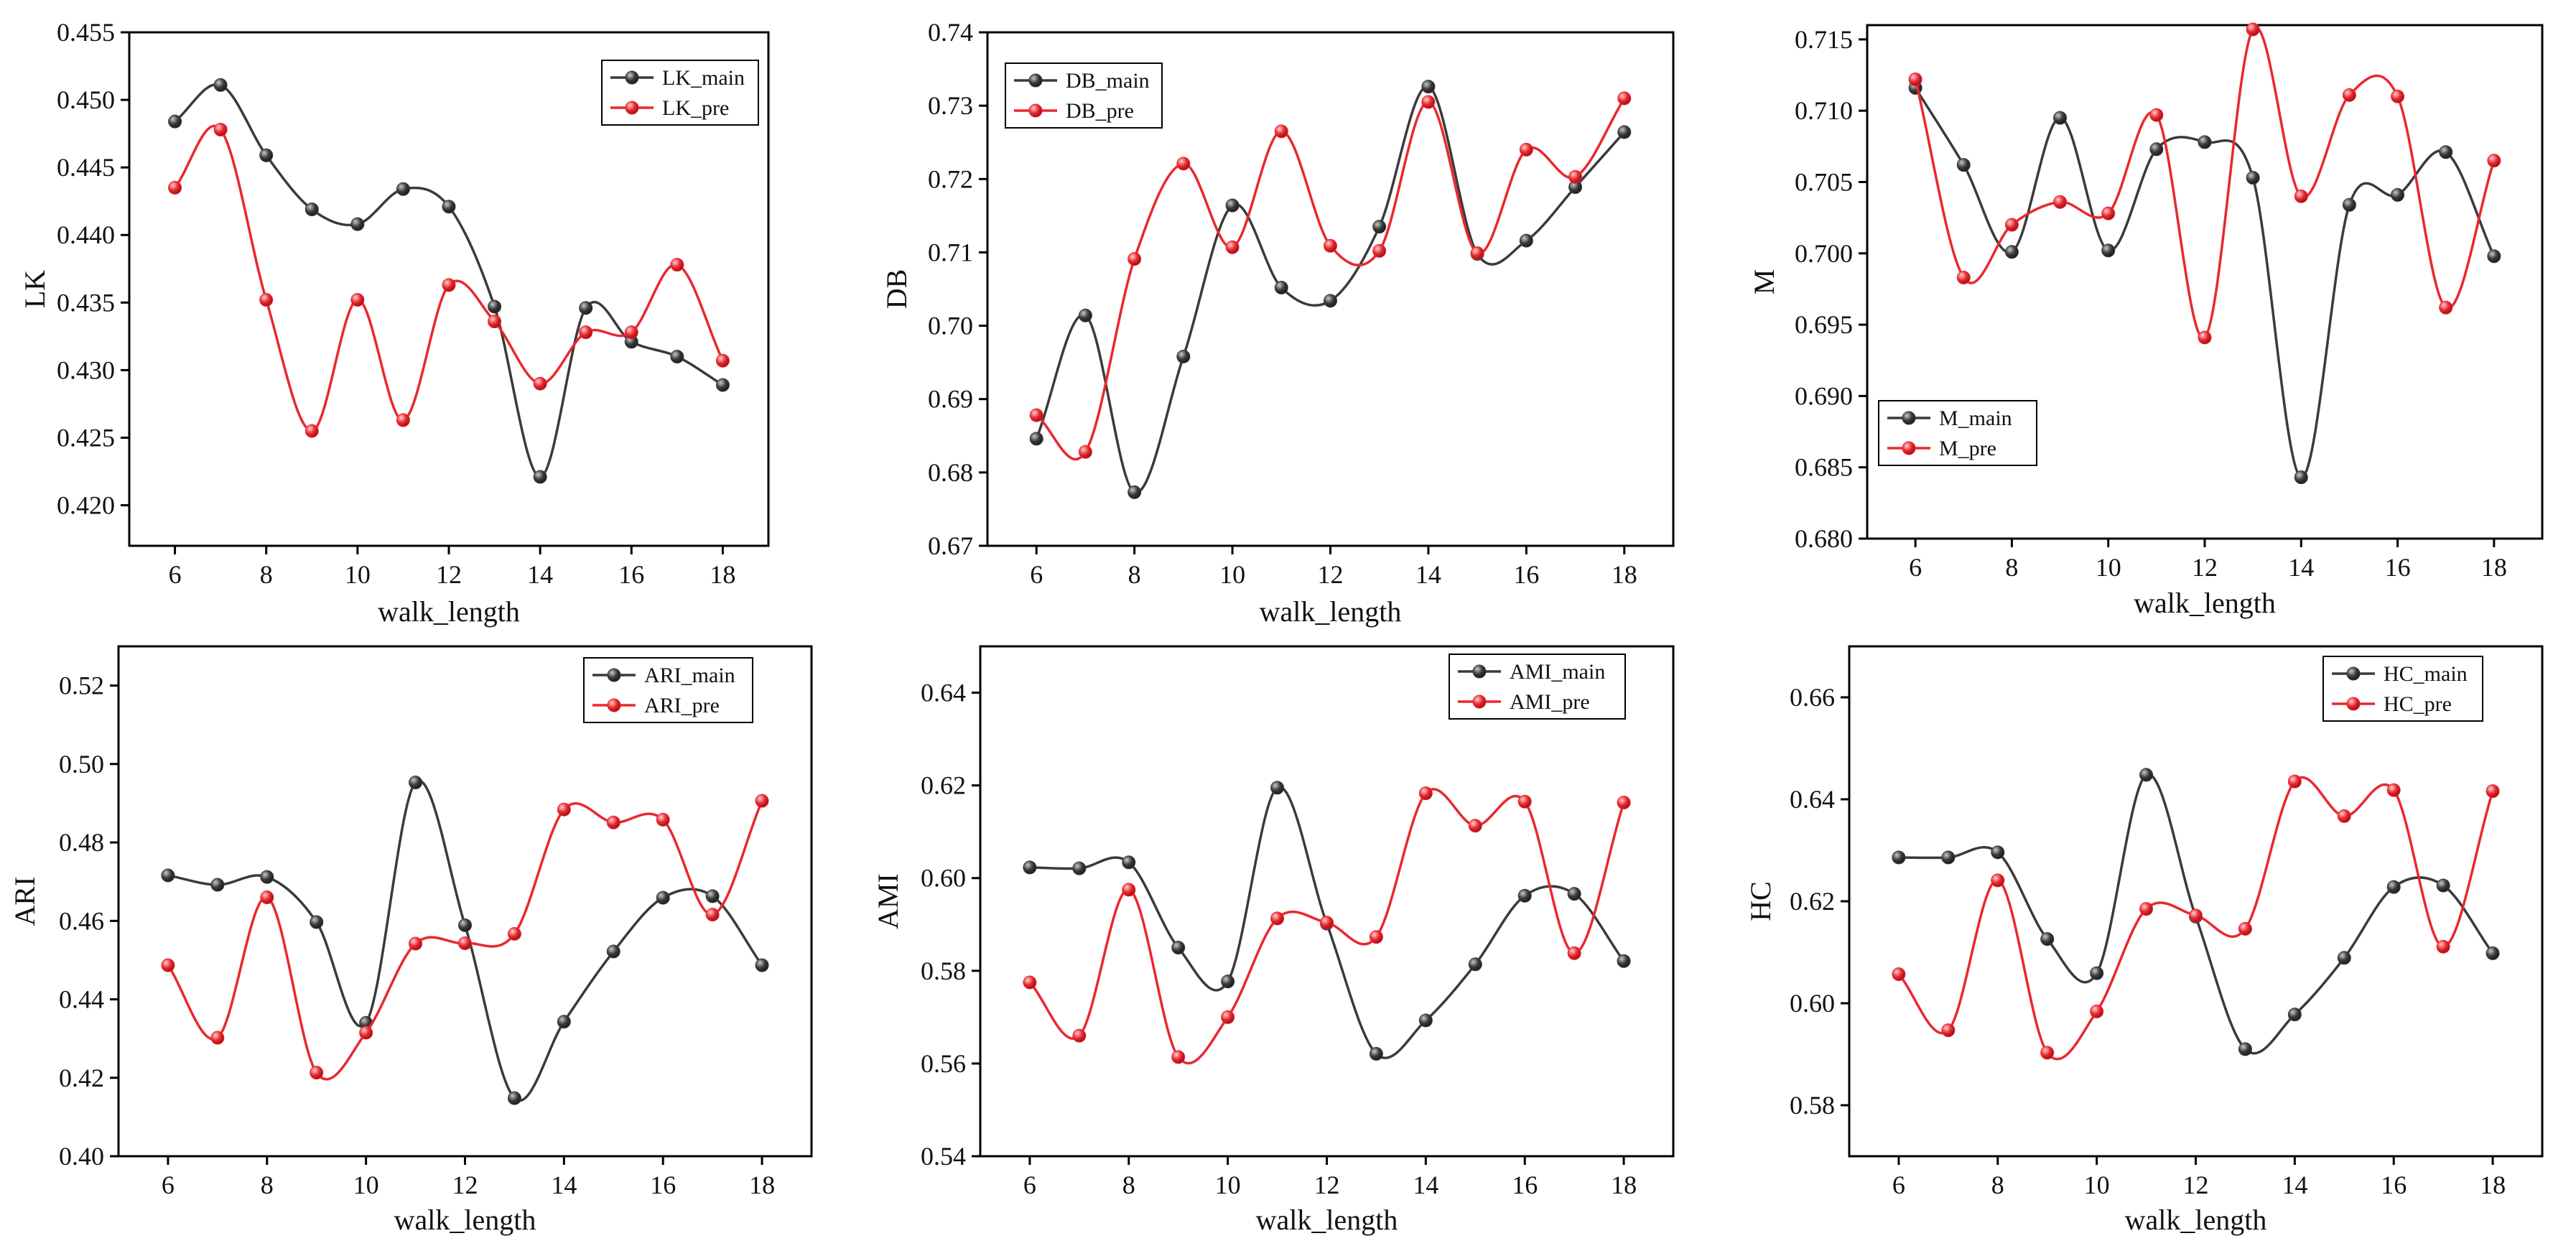 This screenshot has width=2576, height=1246. Describe the element at coordinates (943, 971) in the screenshot. I see `y-tick-label: 0.58` at that location.